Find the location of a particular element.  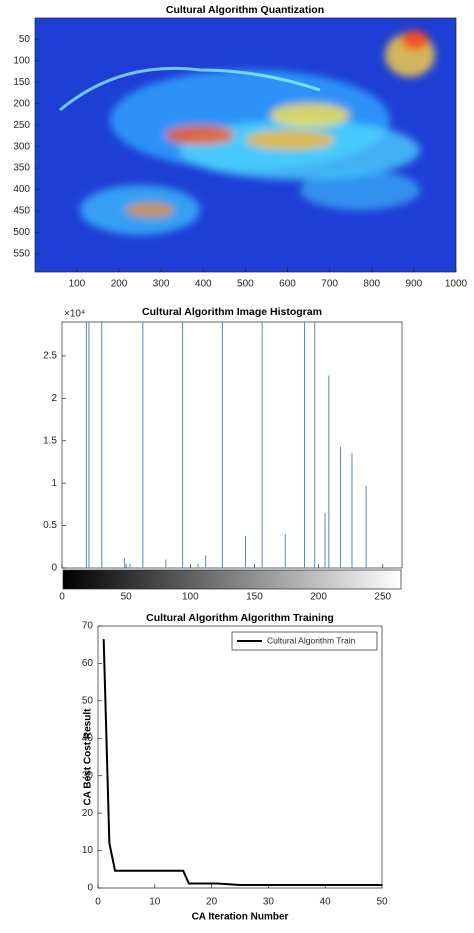

y-tick-label: 2 is located at coordinates (54, 398).